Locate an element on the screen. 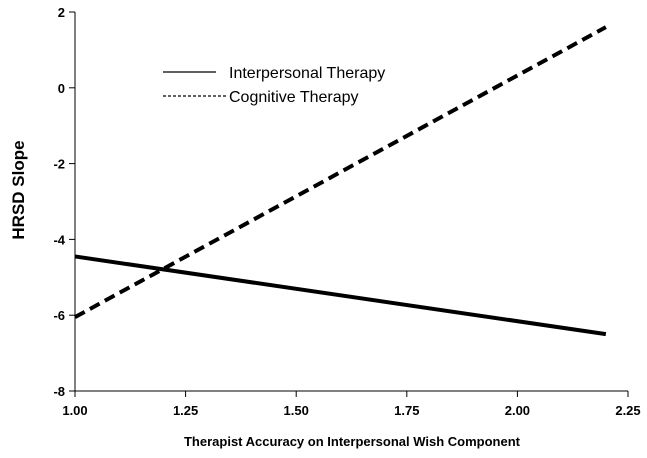 This screenshot has height=458, width=647. series-line-interpersonal is located at coordinates (340, 295).